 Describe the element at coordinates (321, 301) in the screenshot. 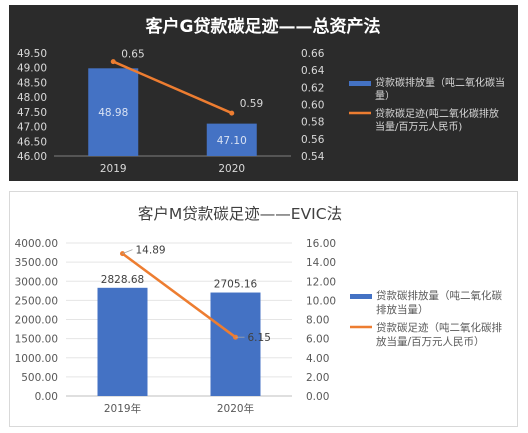

I see `y-right-tick-label: 10.00` at that location.